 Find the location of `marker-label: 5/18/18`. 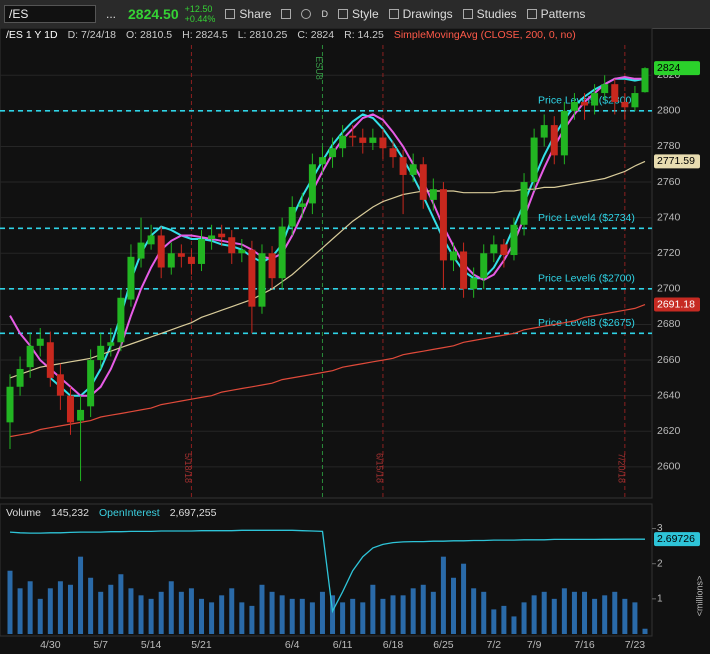

marker-label: 5/18/18 is located at coordinates (188, 468).